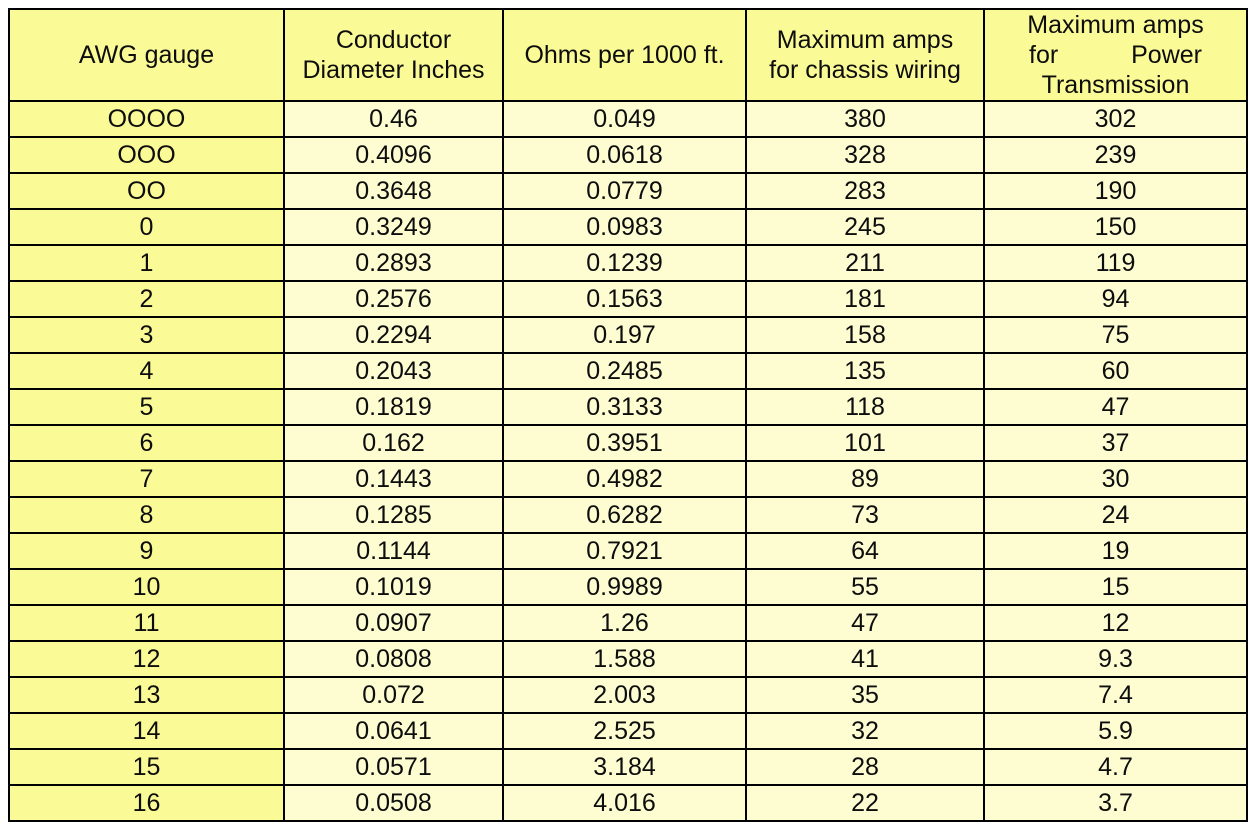  I want to click on header-line: Conductor, so click(393, 40).